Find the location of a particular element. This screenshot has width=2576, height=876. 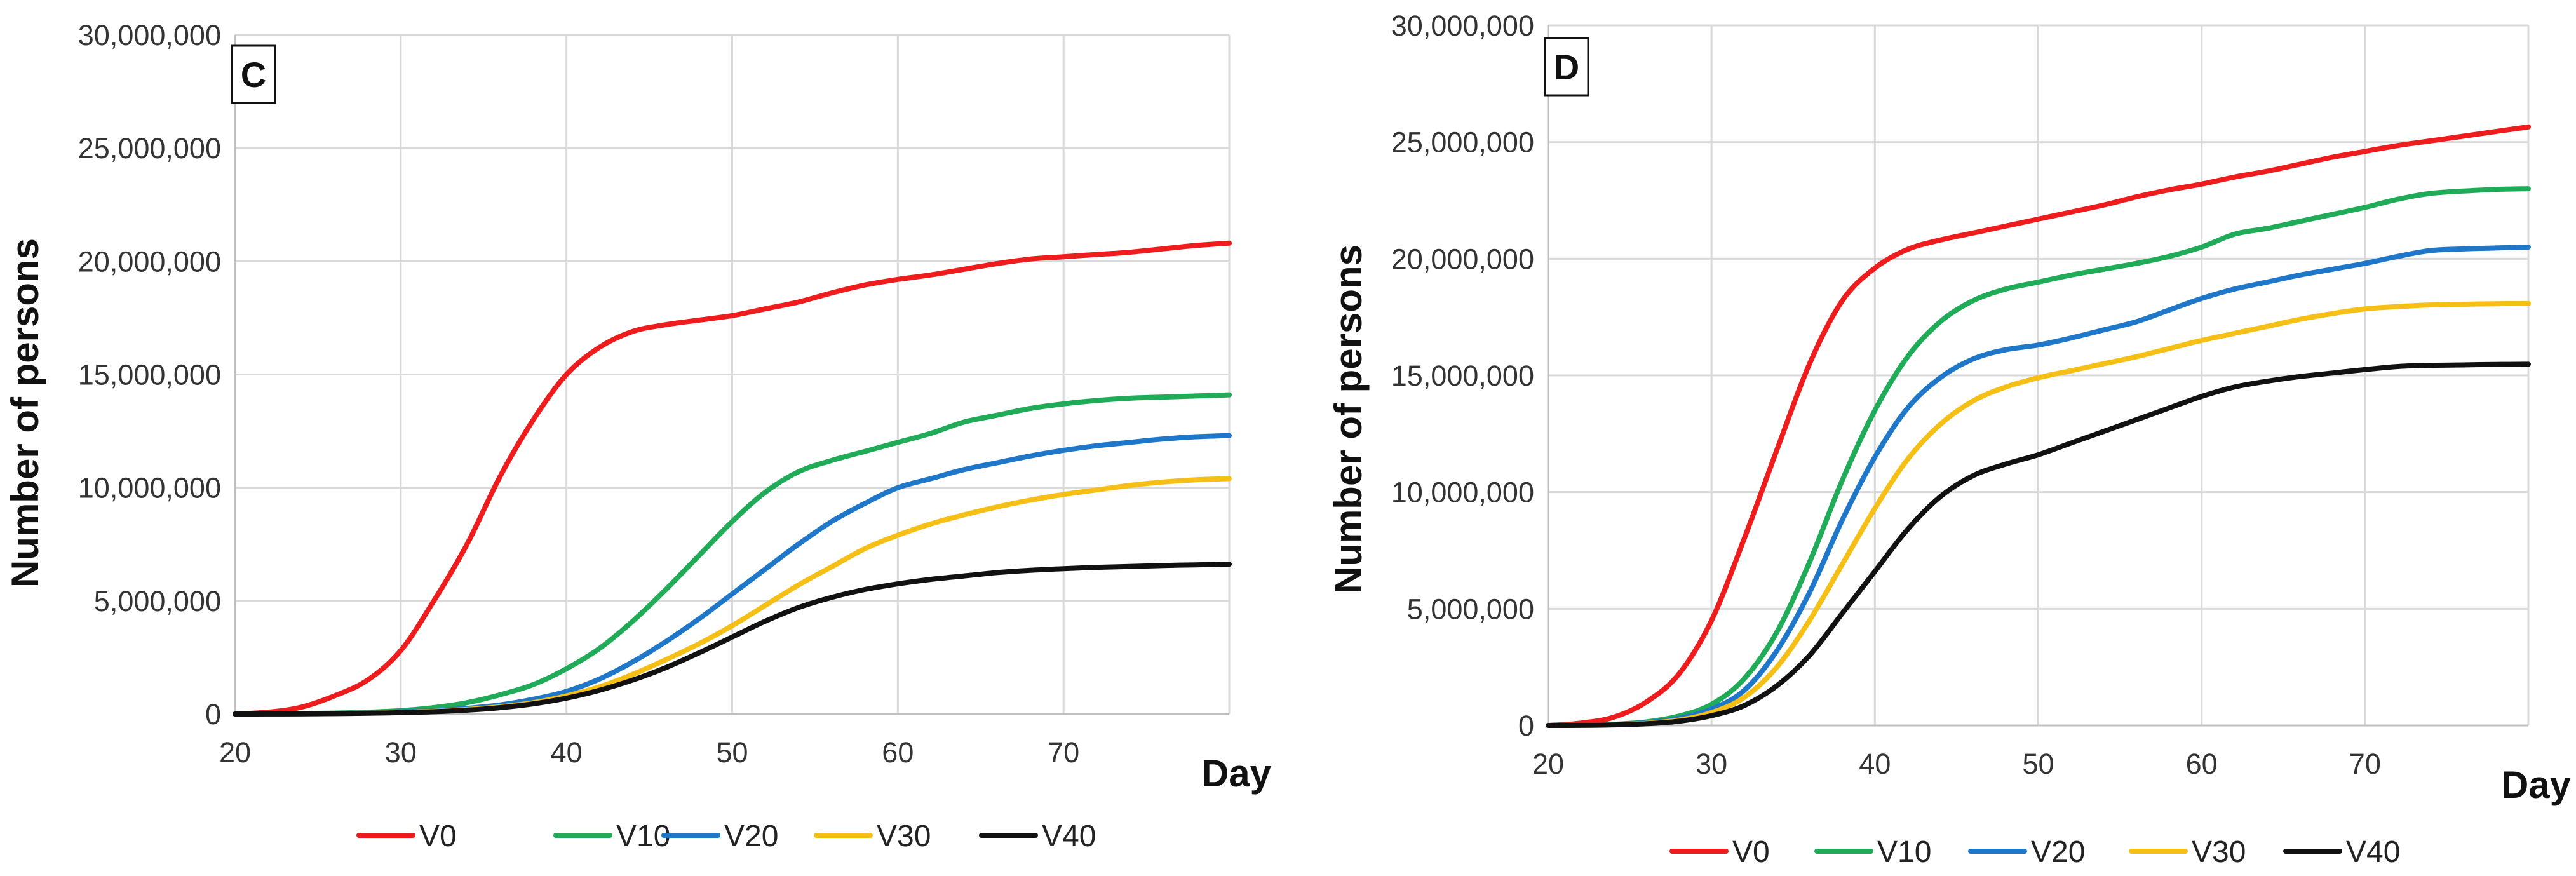

series-line-v40 is located at coordinates (732, 639).